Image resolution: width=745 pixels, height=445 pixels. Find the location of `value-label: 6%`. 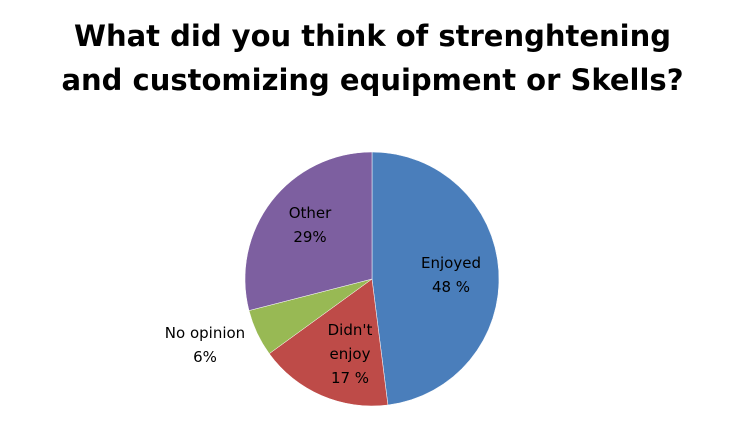

value-label: 6% is located at coordinates (205, 357).